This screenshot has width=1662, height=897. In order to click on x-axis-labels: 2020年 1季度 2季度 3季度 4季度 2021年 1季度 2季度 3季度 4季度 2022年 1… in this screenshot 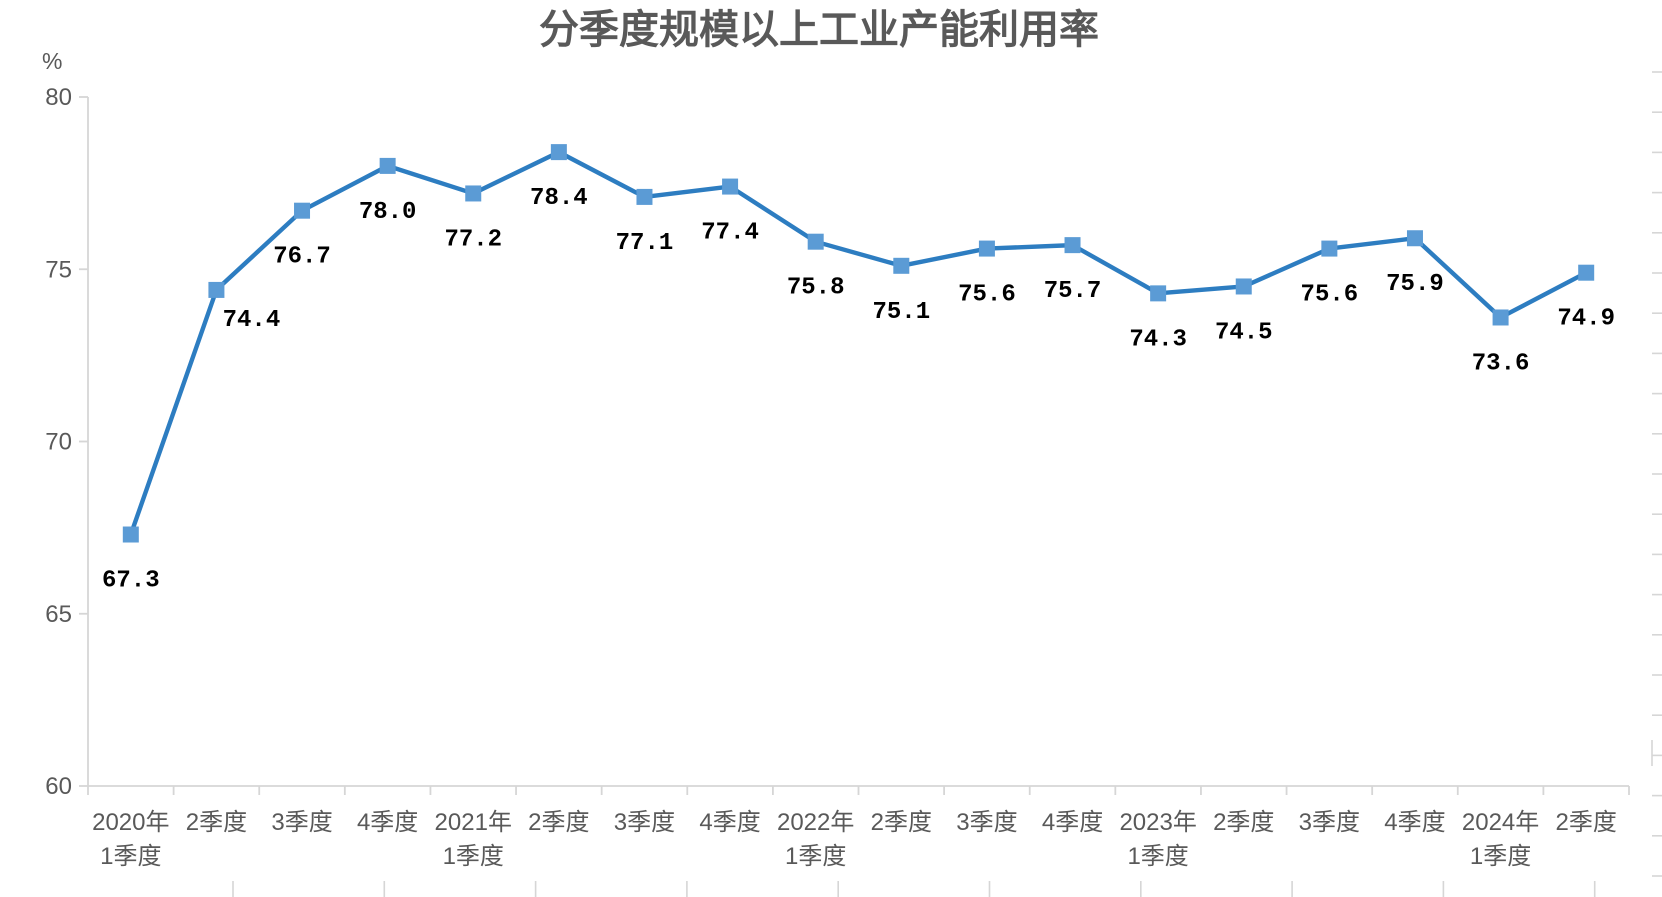, I will do `click(854, 839)`.